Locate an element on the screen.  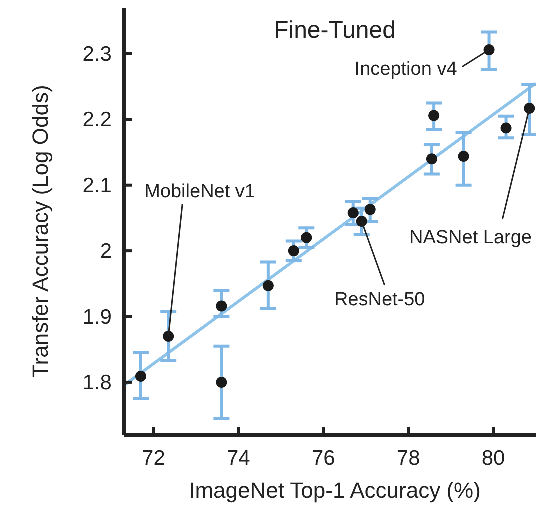
chart-title: Fine-Tuned is located at coordinates (335, 30).